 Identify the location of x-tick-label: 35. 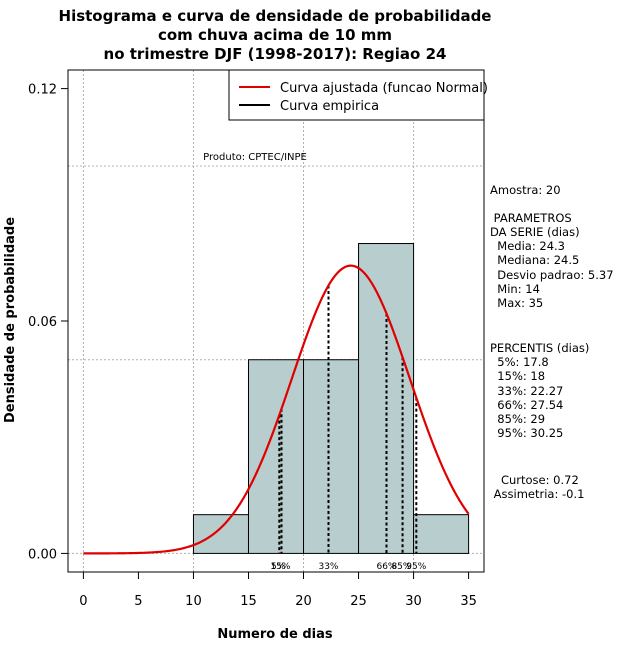
(468, 601).